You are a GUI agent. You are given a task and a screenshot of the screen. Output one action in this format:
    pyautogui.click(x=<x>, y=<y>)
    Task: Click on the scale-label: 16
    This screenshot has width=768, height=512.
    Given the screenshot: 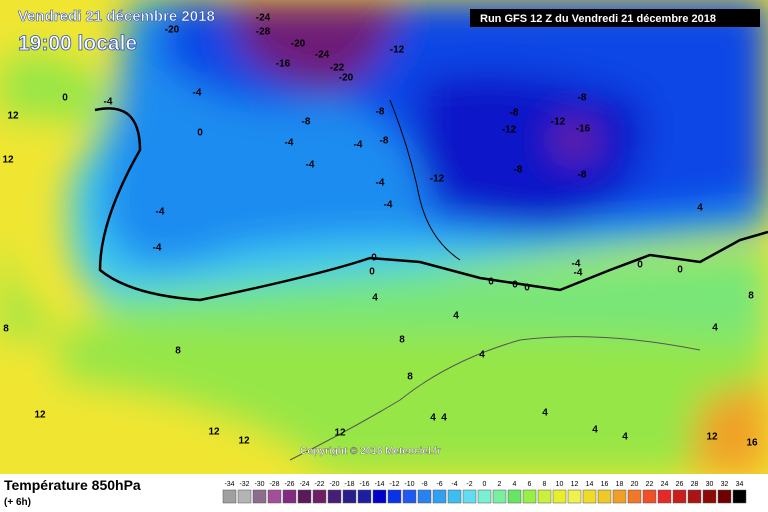 What is the action you would take?
    pyautogui.click(x=605, y=484)
    